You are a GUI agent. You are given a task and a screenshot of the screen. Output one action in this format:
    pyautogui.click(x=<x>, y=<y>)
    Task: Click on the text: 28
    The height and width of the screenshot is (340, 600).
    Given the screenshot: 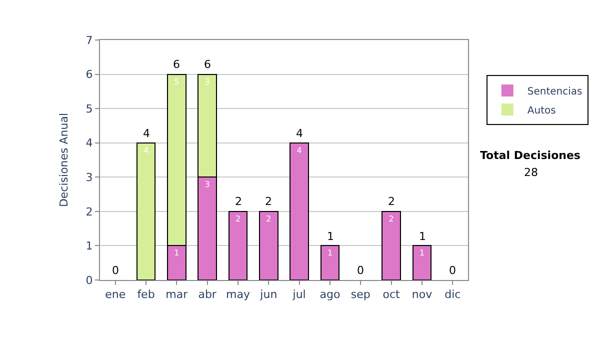 What is the action you would take?
    pyautogui.click(x=531, y=172)
    